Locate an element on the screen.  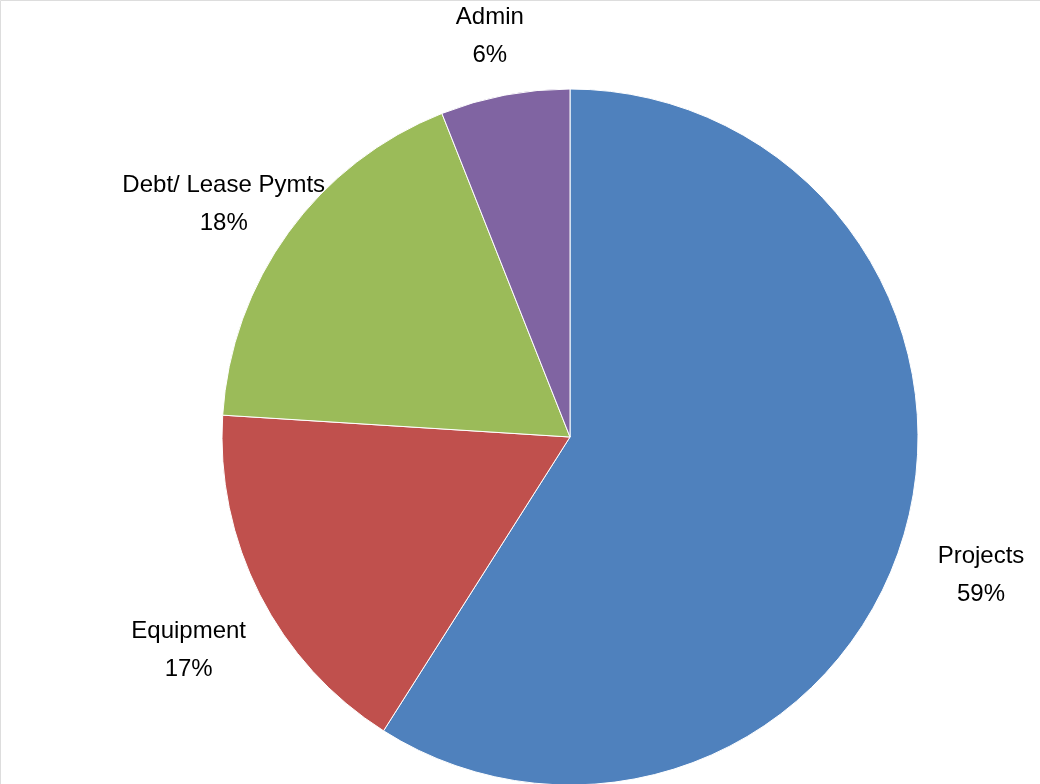
slice-label: Admin is located at coordinates (489, 15).